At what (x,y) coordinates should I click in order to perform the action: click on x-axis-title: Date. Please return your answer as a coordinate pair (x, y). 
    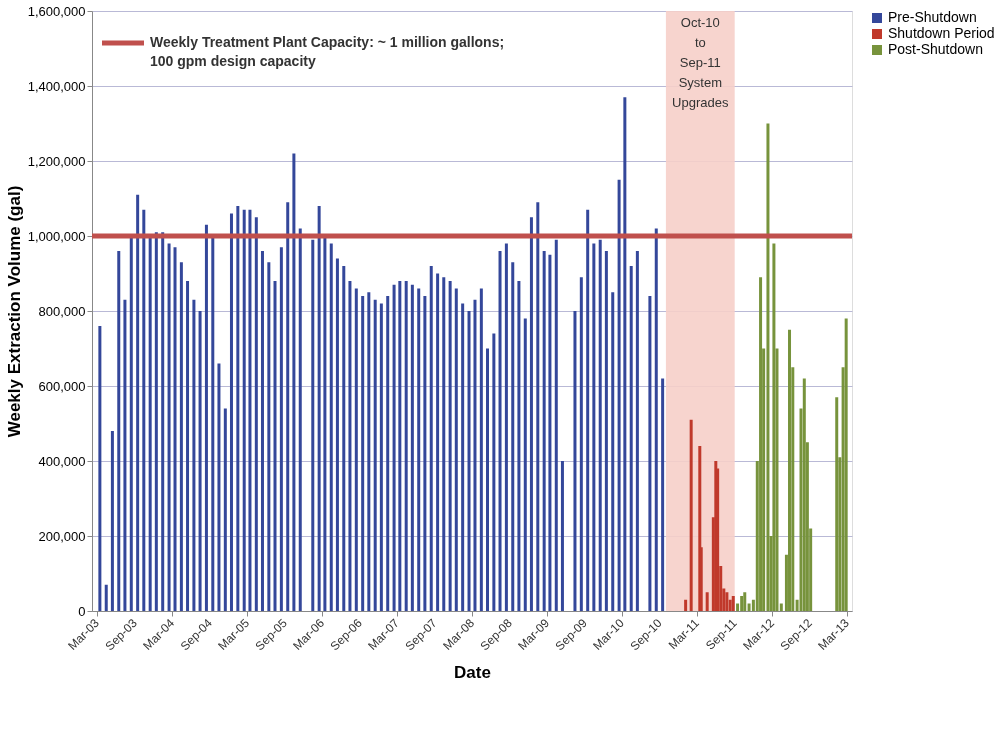
    Looking at the image, I should click on (472, 672).